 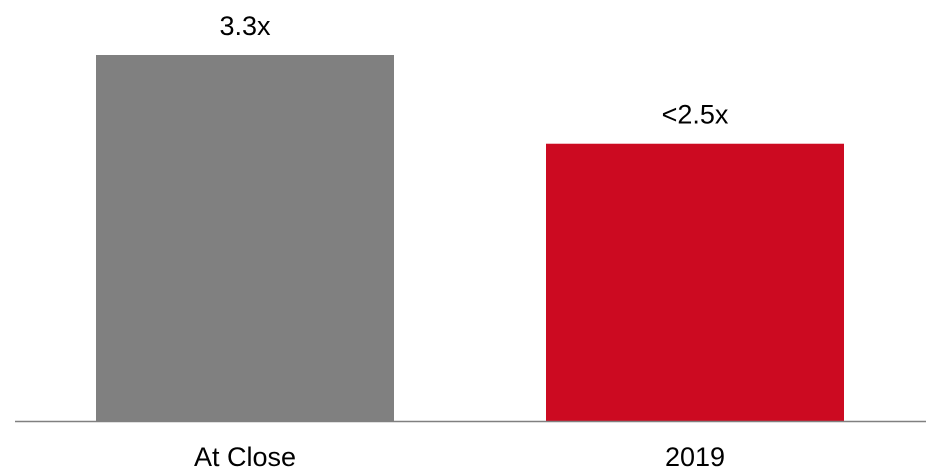 I want to click on data-label-1: <2.5x, so click(x=695, y=115).